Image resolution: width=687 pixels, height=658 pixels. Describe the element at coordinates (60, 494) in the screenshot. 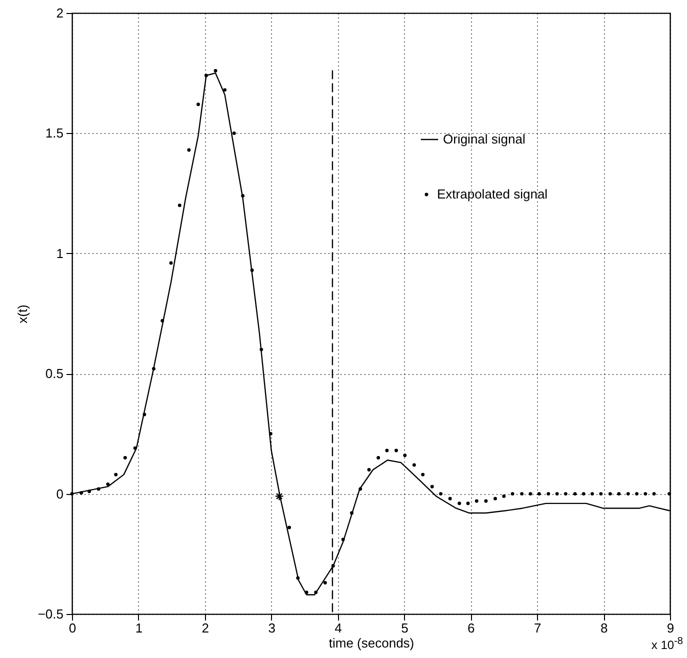

I see `y-tick-label: 0` at that location.